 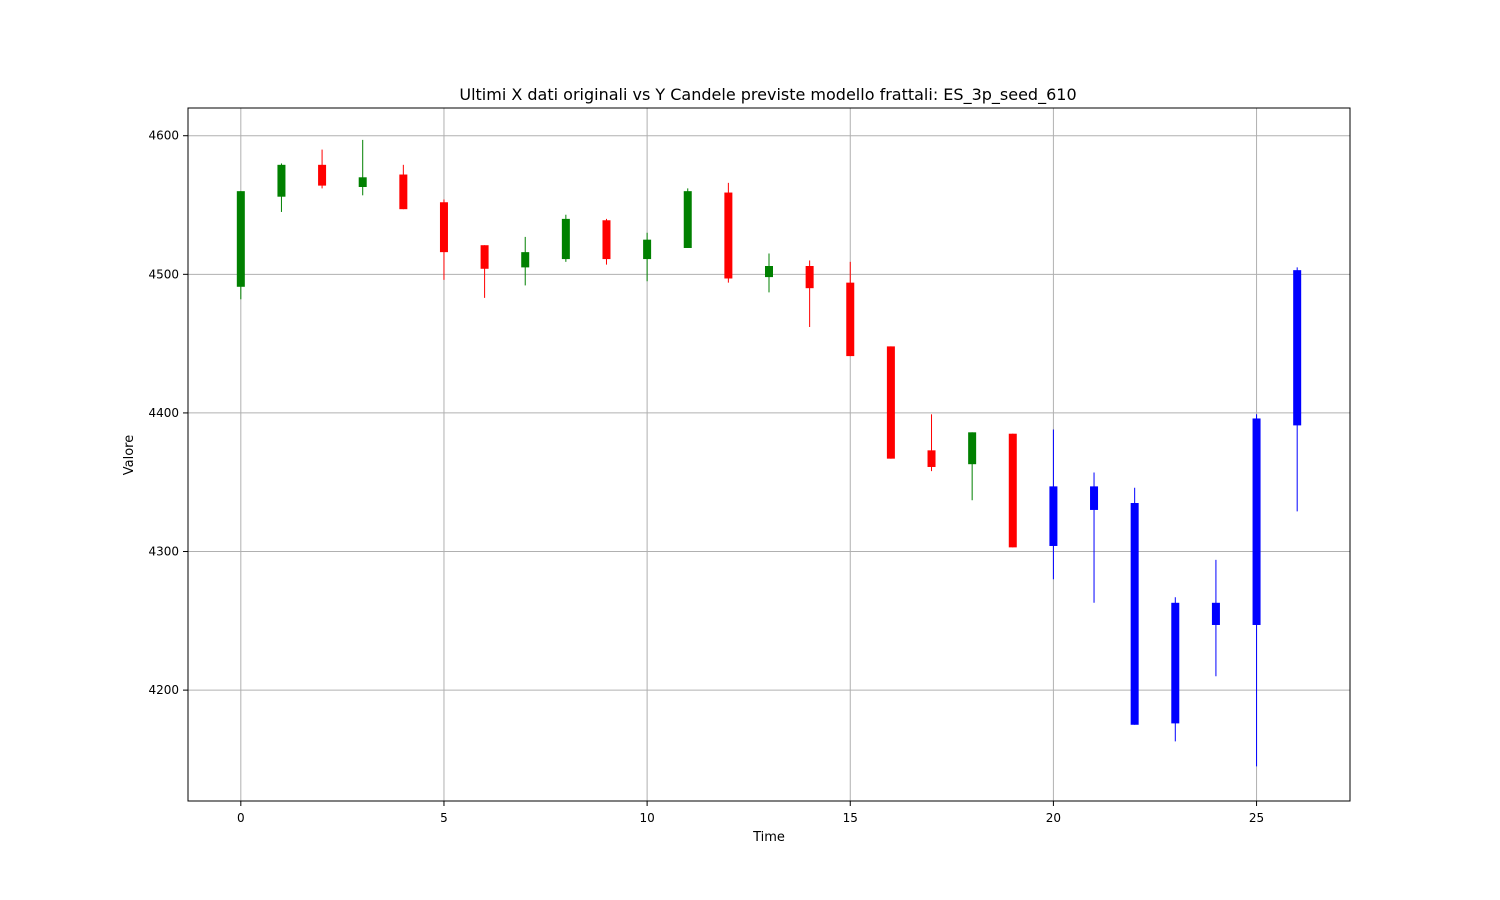 What do you see at coordinates (768, 837) in the screenshot?
I see `x-axis-label: Time` at bounding box center [768, 837].